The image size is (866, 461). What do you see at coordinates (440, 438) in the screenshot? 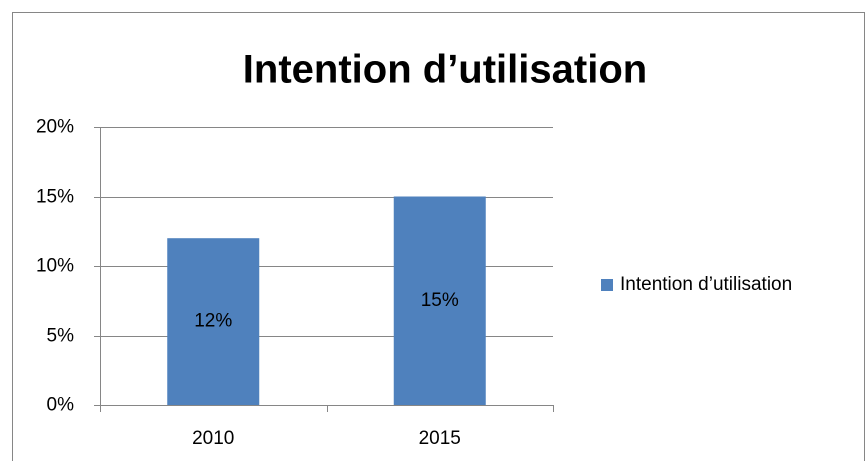
I see `x-tick-label: 2015` at bounding box center [440, 438].